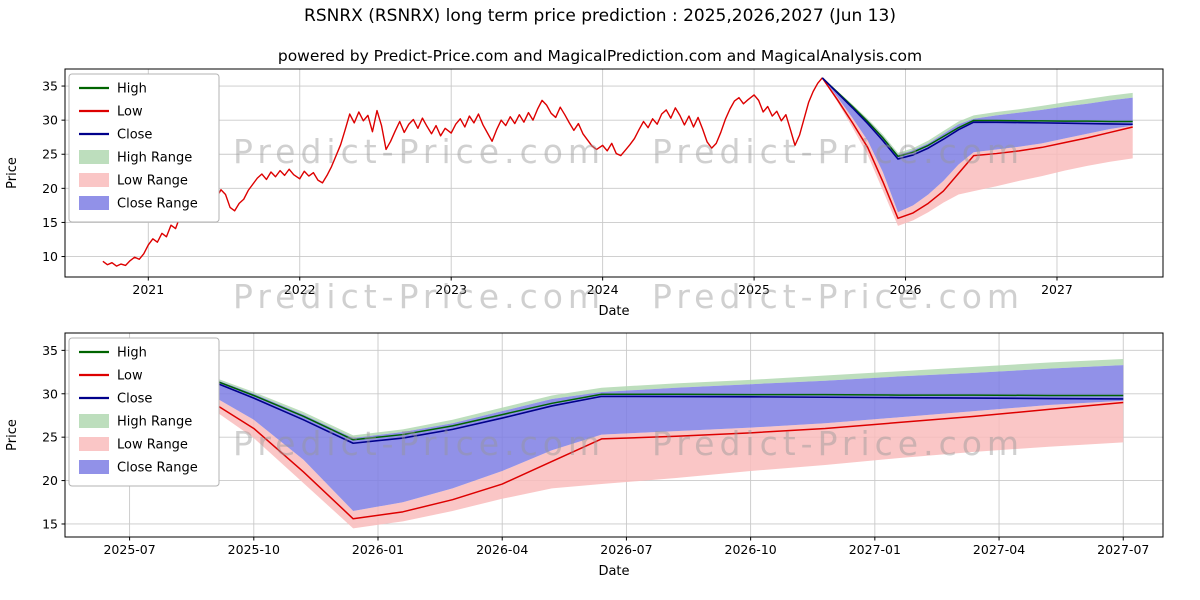 This screenshot has width=1200, height=600. Describe the element at coordinates (502, 549) in the screenshot. I see `x-tick-label: 2026-04` at that location.